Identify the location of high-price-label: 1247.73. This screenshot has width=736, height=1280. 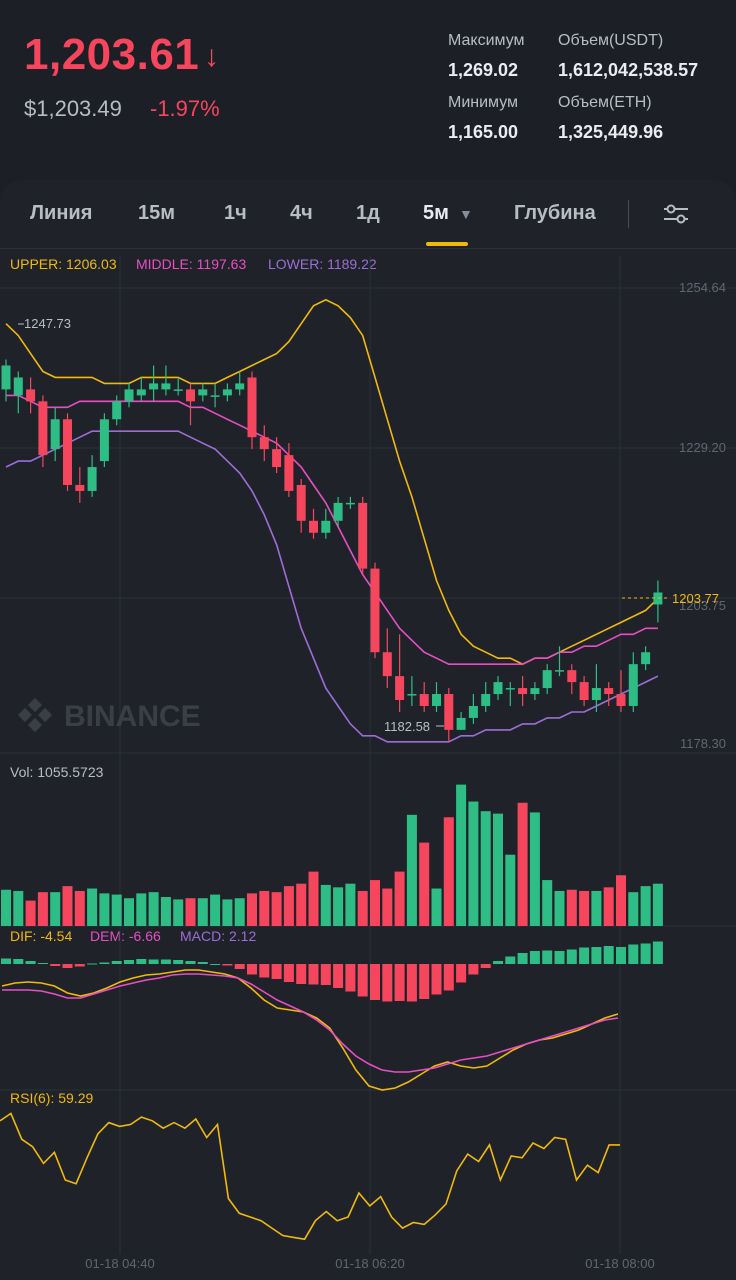
(47, 323).